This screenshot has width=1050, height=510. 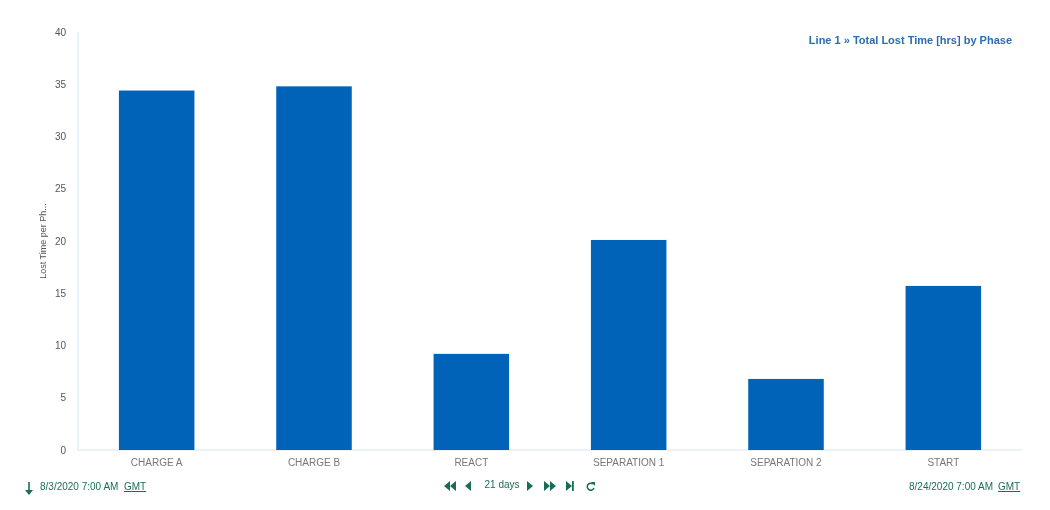 What do you see at coordinates (910, 40) in the screenshot?
I see `chart-title: Line 1 » Total Lost Time [hrs] by Phase` at bounding box center [910, 40].